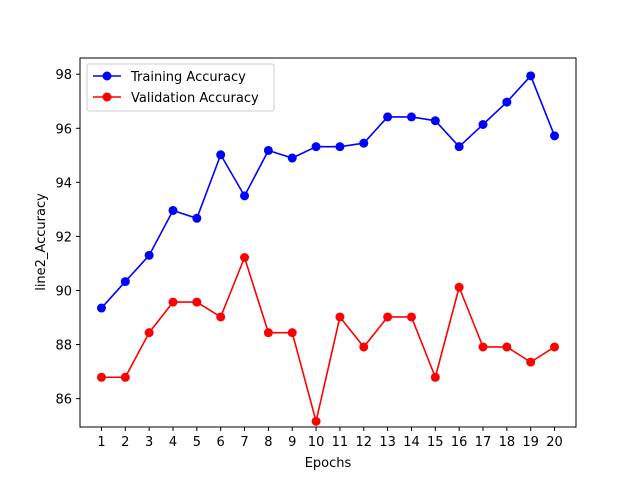 This screenshot has height=480, width=640. I want to click on x-tick-label: 10, so click(316, 442).